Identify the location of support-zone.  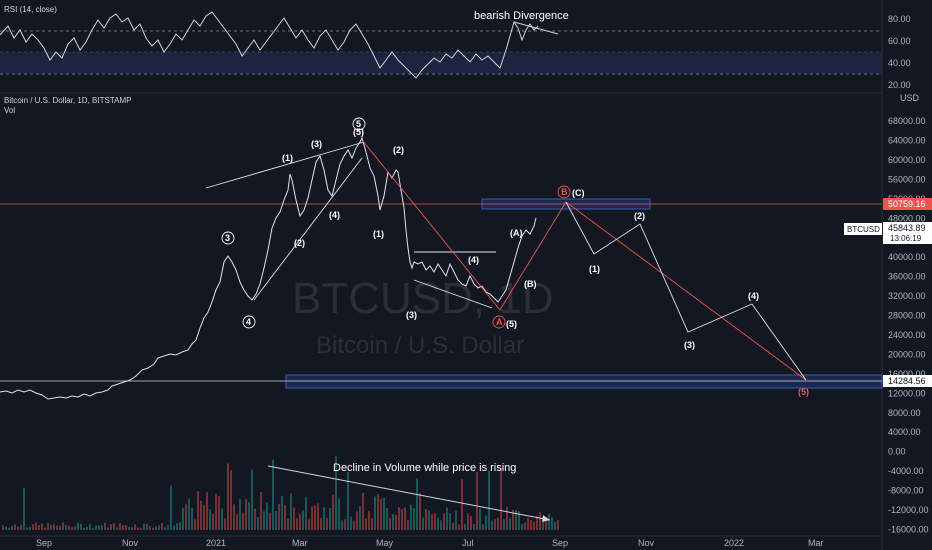
(584, 381).